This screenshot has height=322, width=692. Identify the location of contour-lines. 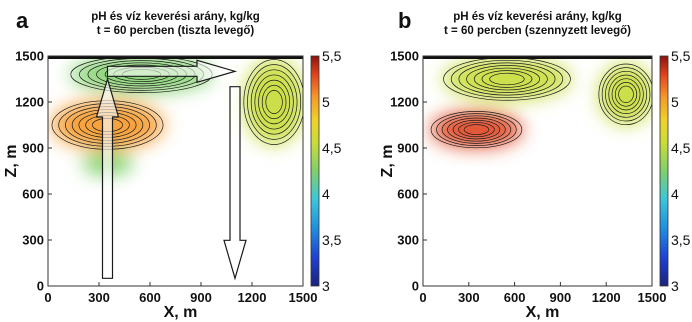
(541, 103).